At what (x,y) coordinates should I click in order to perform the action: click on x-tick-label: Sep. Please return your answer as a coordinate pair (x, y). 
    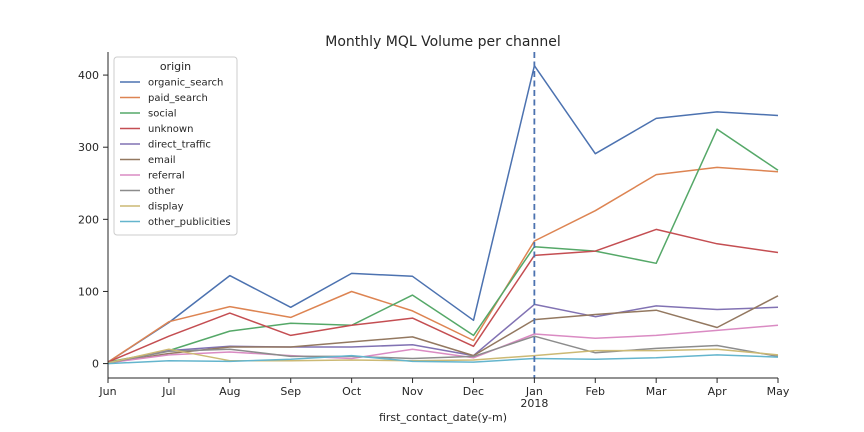
    Looking at the image, I should click on (290, 391).